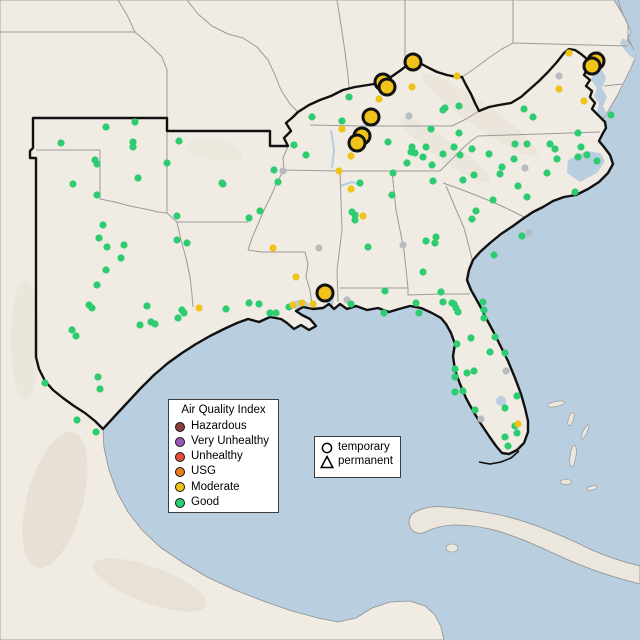 The height and width of the screenshot is (640, 640). What do you see at coordinates (364, 447) in the screenshot?
I see `marker-legend-label: temporary` at bounding box center [364, 447].